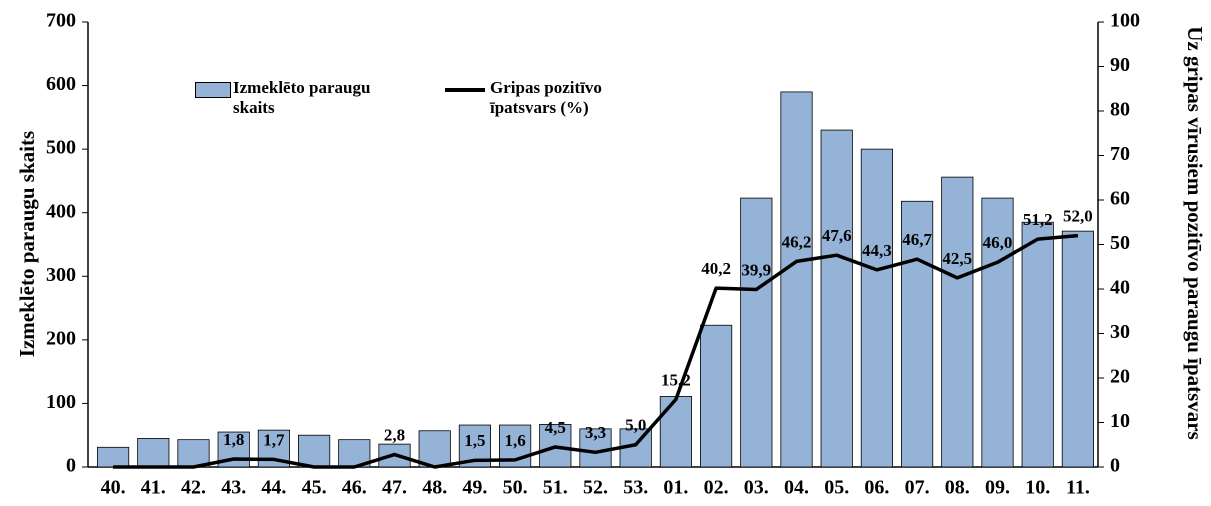 This screenshot has width=1211, height=506. What do you see at coordinates (233, 439) in the screenshot?
I see `data-label: 1,8` at bounding box center [233, 439].